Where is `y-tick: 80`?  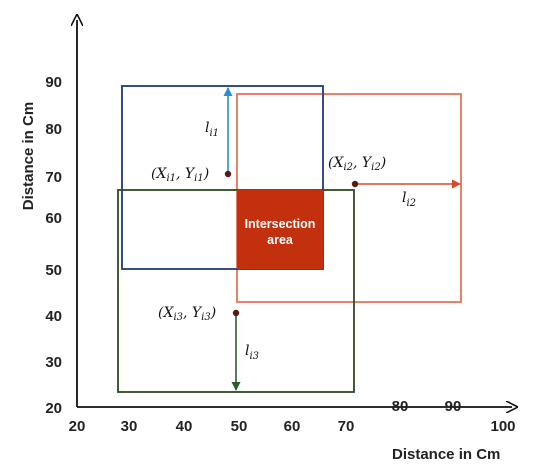 y-tick: 80 is located at coordinates (53, 129).